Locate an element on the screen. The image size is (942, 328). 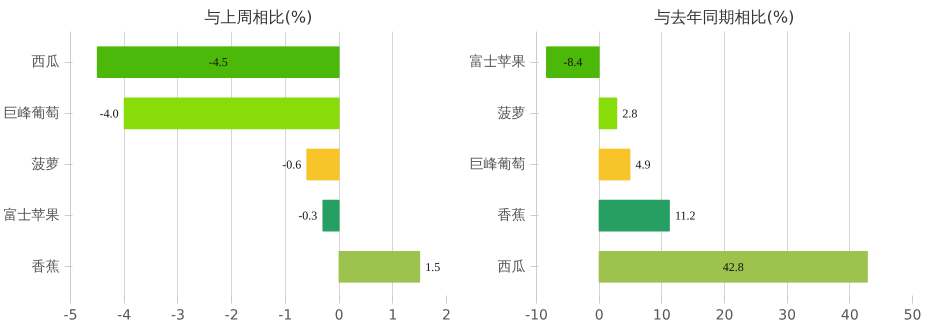
x-tick-label: 40 is located at coordinates (849, 316).